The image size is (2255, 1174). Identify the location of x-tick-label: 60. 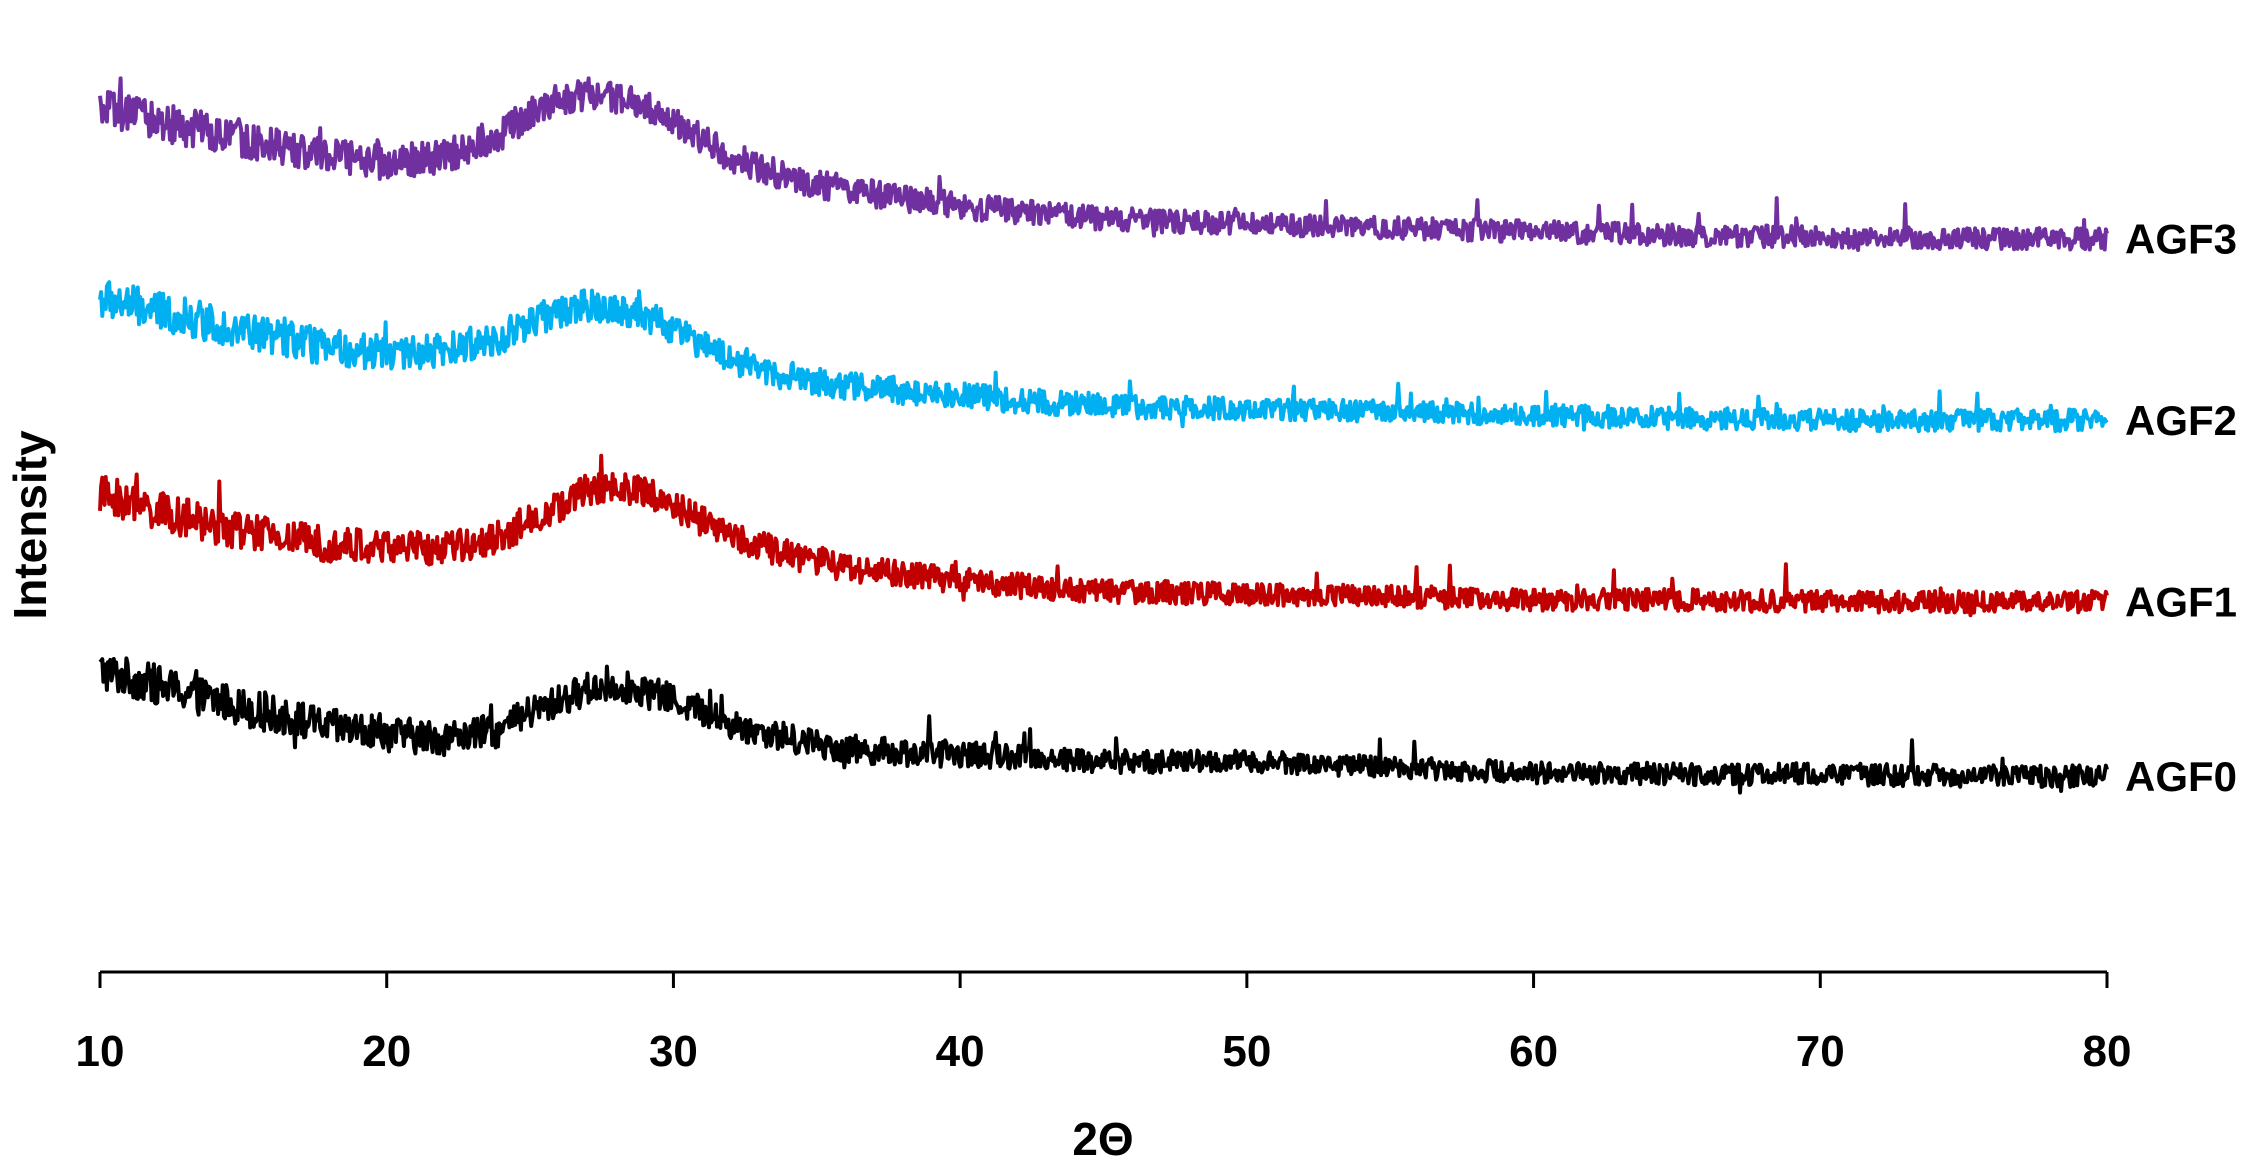
(1533, 1051).